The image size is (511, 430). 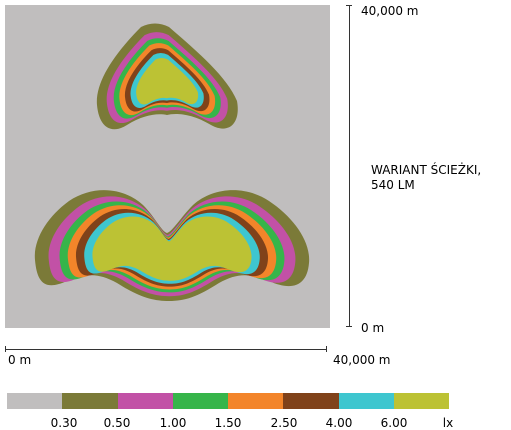 I want to click on x-axis-right-label: 40,000 m, so click(x=362, y=360).